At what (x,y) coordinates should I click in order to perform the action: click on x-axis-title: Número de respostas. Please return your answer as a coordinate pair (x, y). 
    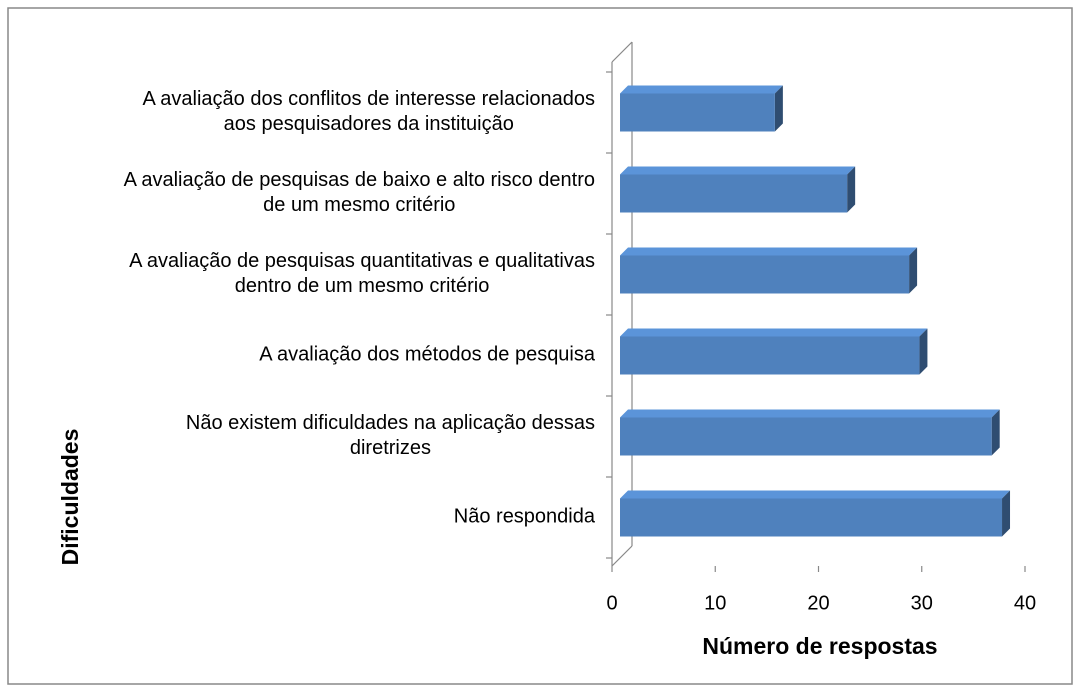
    Looking at the image, I should click on (819, 646).